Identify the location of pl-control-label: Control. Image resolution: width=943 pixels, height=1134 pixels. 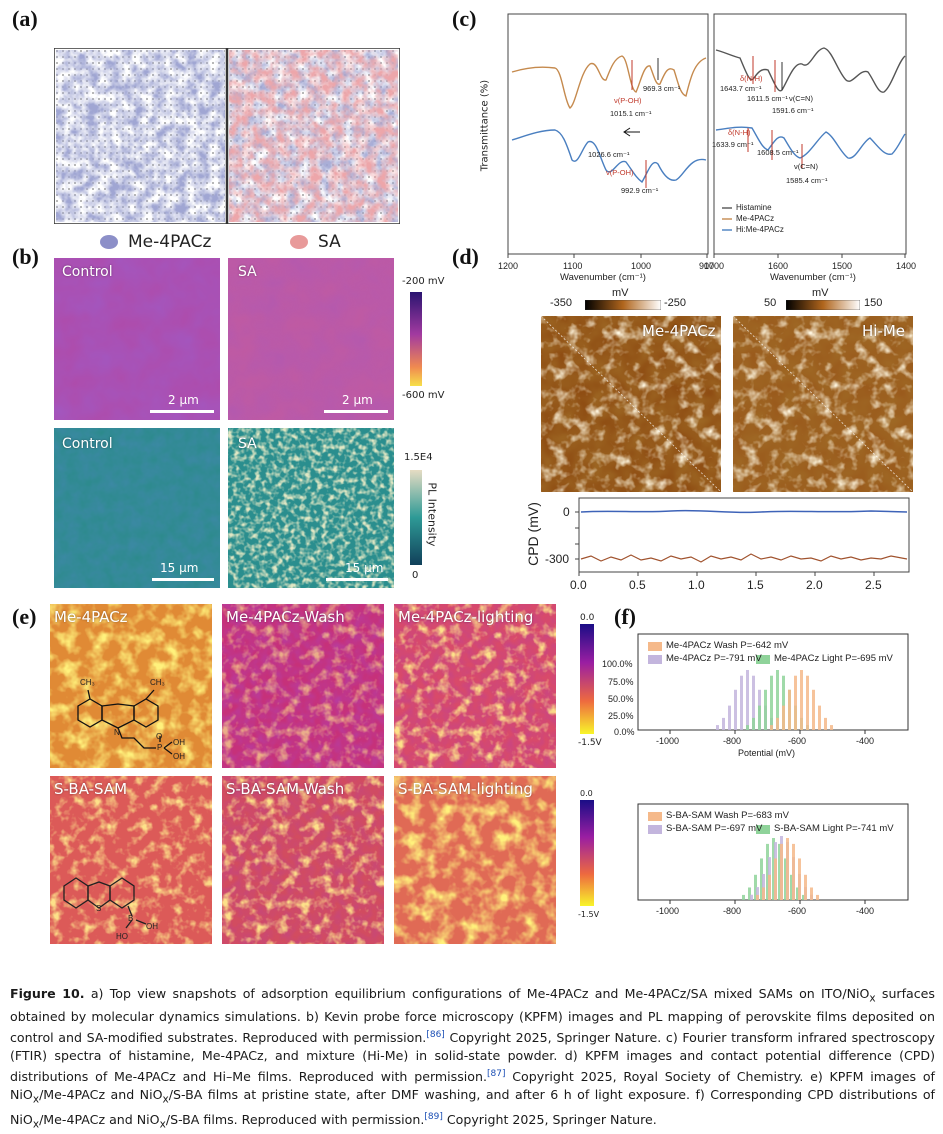
(87, 444).